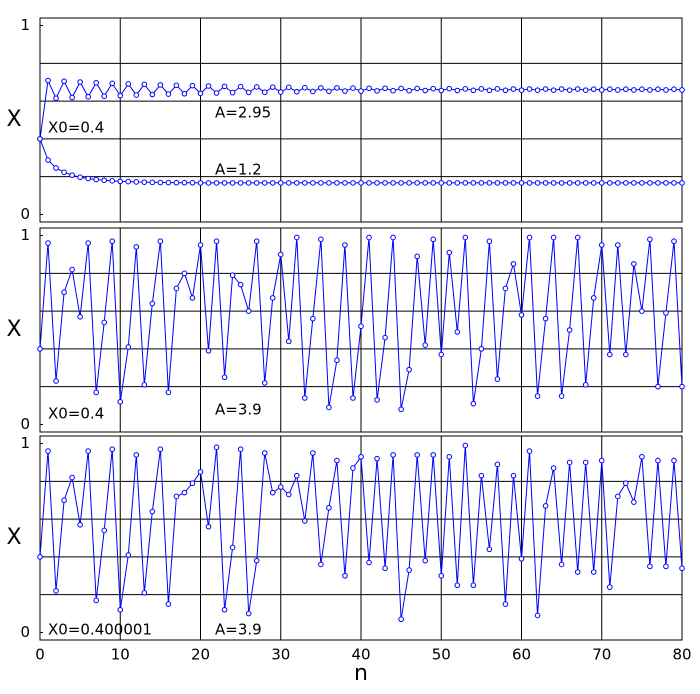 Image resolution: width=700 pixels, height=694 pixels. Describe the element at coordinates (40, 655) in the screenshot. I see `x-tick-label: 0` at that location.